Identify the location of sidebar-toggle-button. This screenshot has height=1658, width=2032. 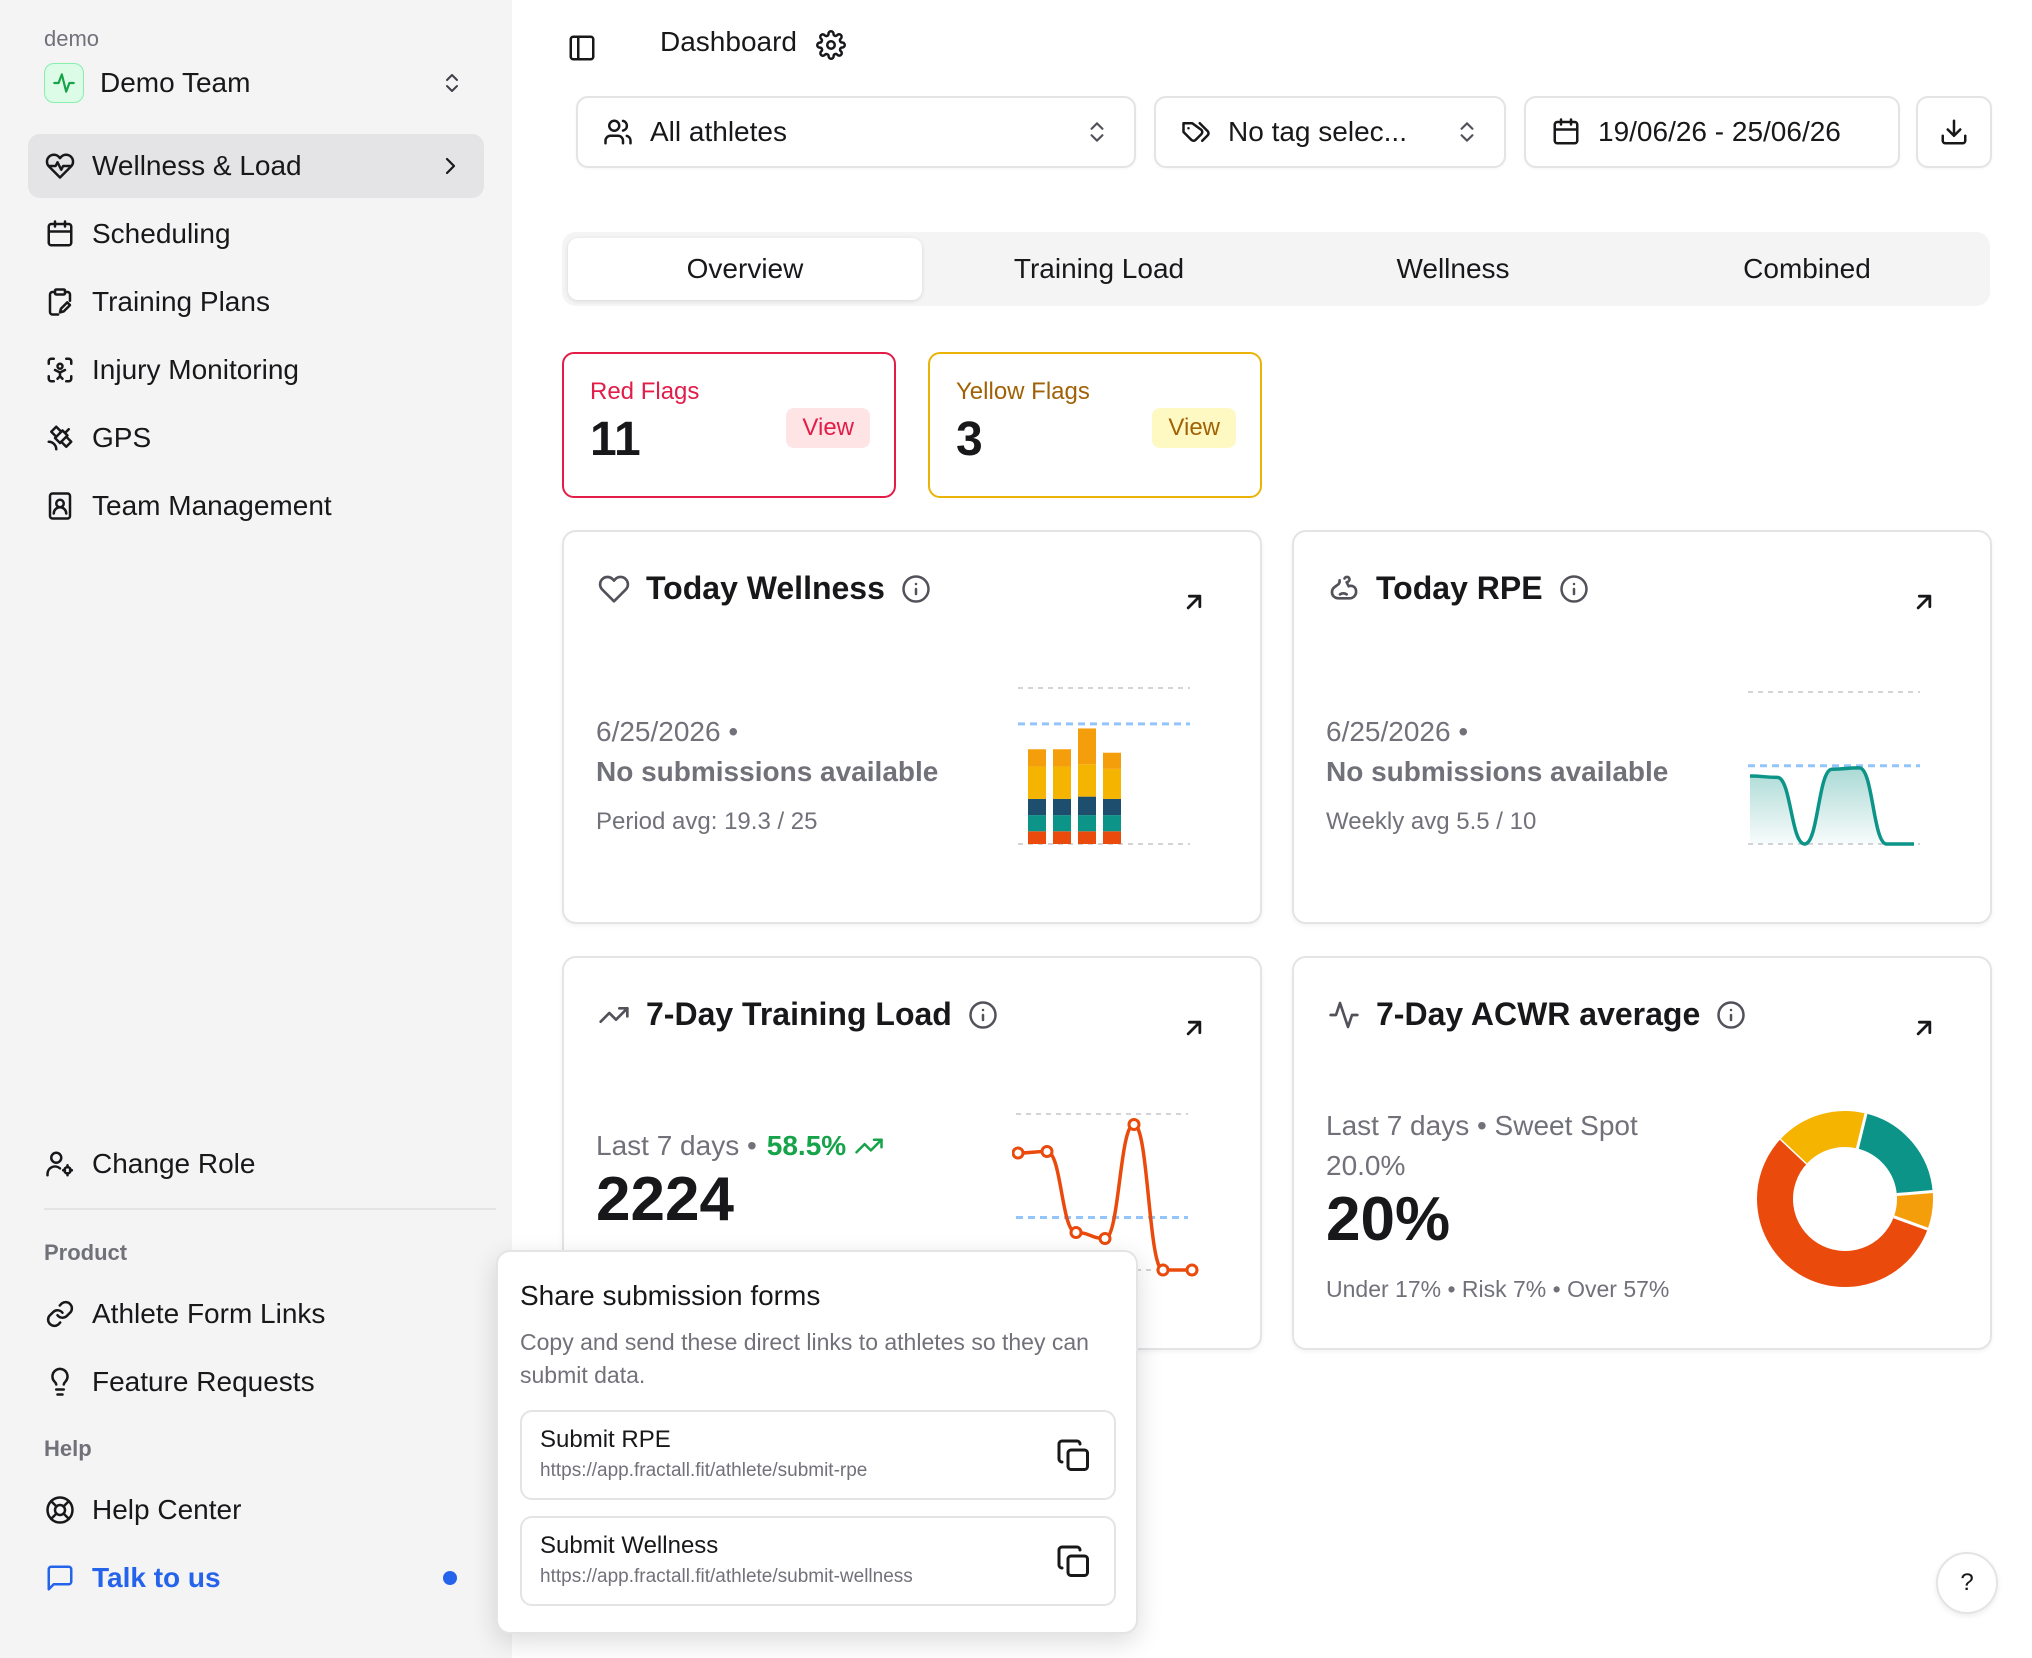
(582, 48).